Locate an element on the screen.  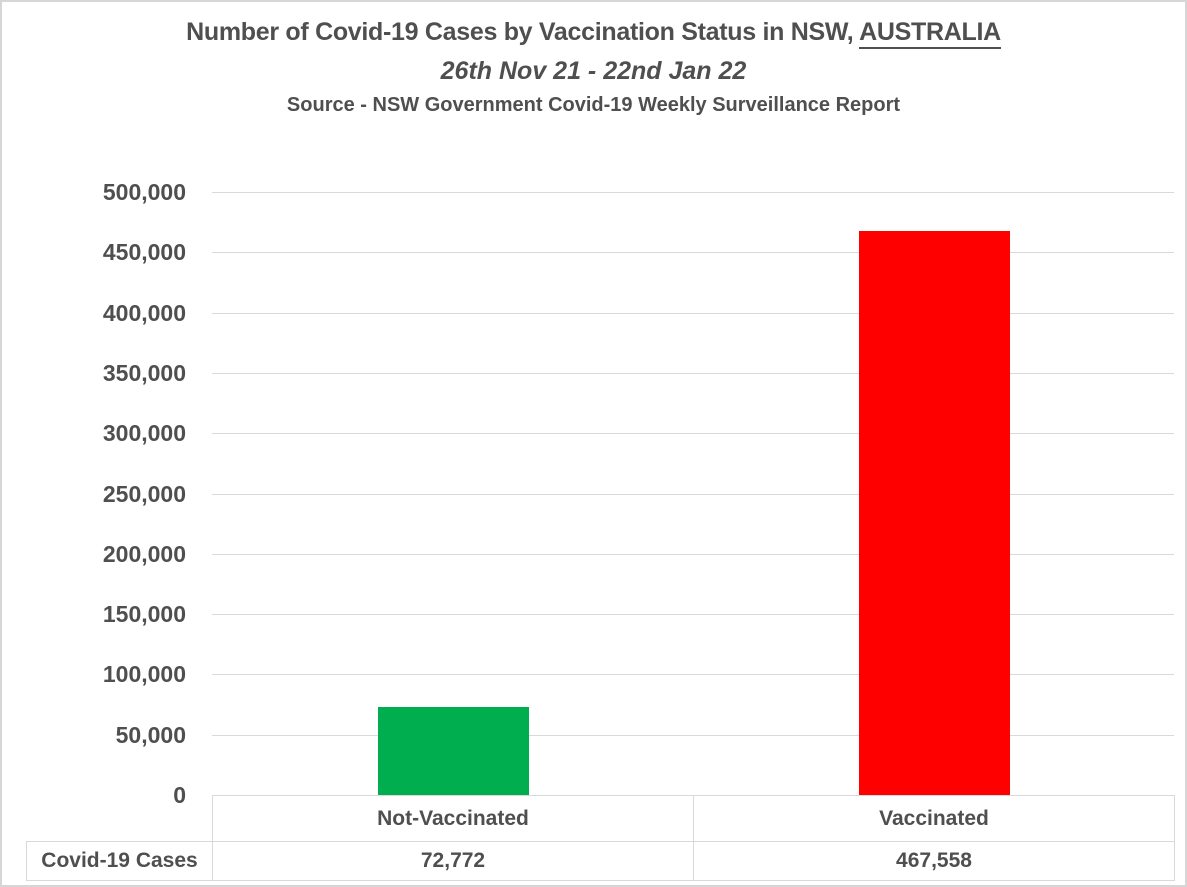
value-cell: 72,772 is located at coordinates (453, 861).